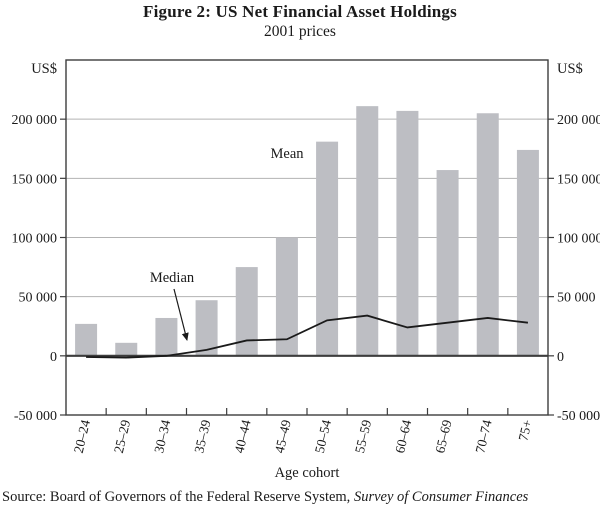 Image resolution: width=600 pixels, height=512 pixels. What do you see at coordinates (35, 120) in the screenshot?
I see `y-tick-label-left: 200 000` at bounding box center [35, 120].